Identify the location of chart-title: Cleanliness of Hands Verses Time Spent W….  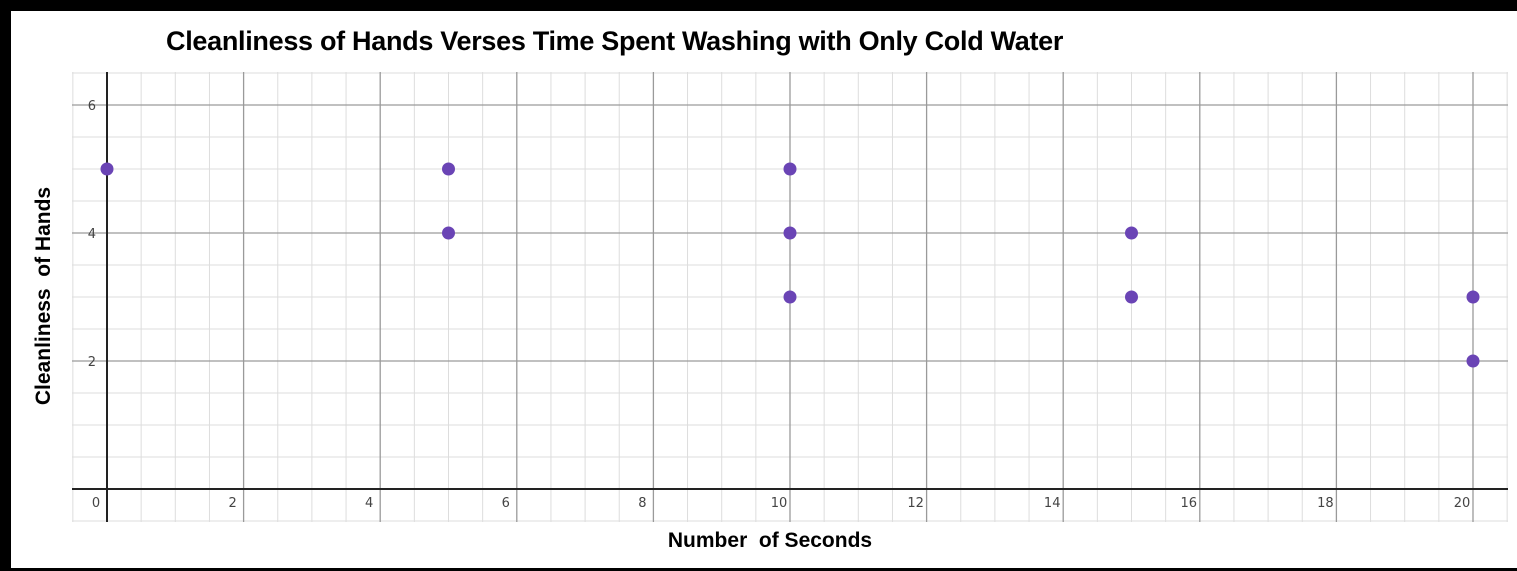
(615, 41).